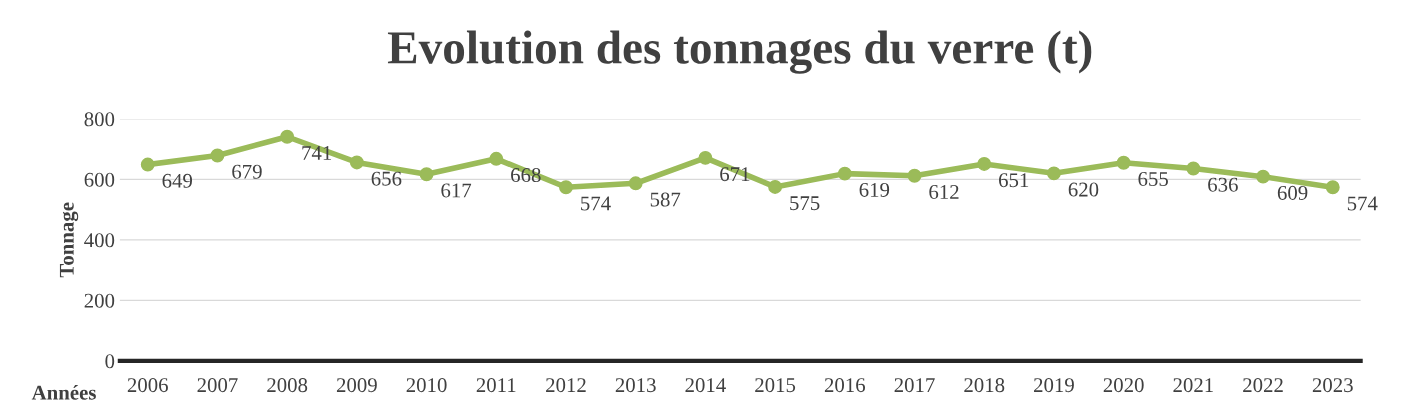  What do you see at coordinates (1054, 385) in the screenshot?
I see `x-tick-label: 2019` at bounding box center [1054, 385].